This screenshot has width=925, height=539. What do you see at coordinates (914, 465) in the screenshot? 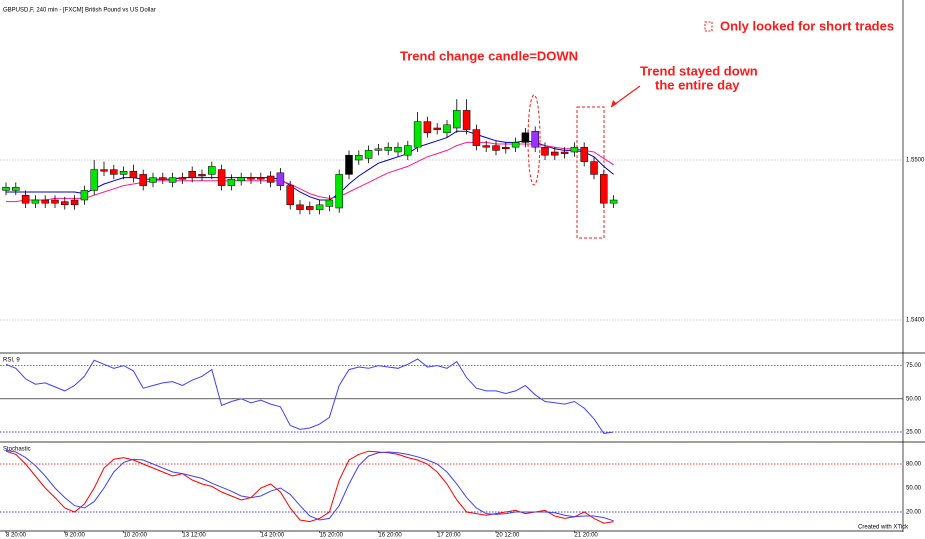
I see `y-tick-label: 80.00` at bounding box center [914, 465].